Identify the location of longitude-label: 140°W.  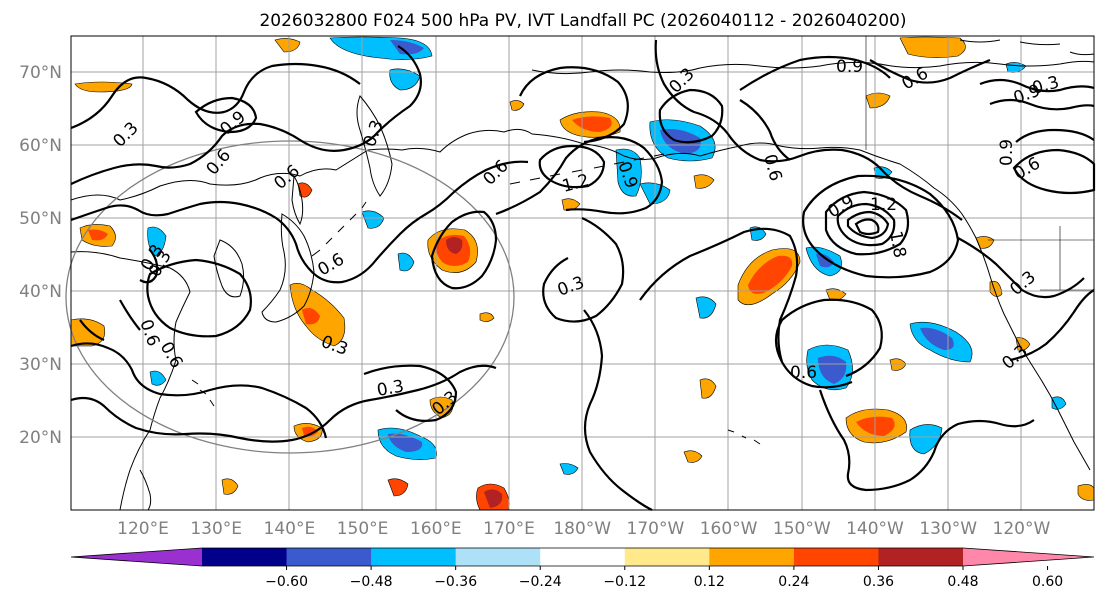
(875, 529).